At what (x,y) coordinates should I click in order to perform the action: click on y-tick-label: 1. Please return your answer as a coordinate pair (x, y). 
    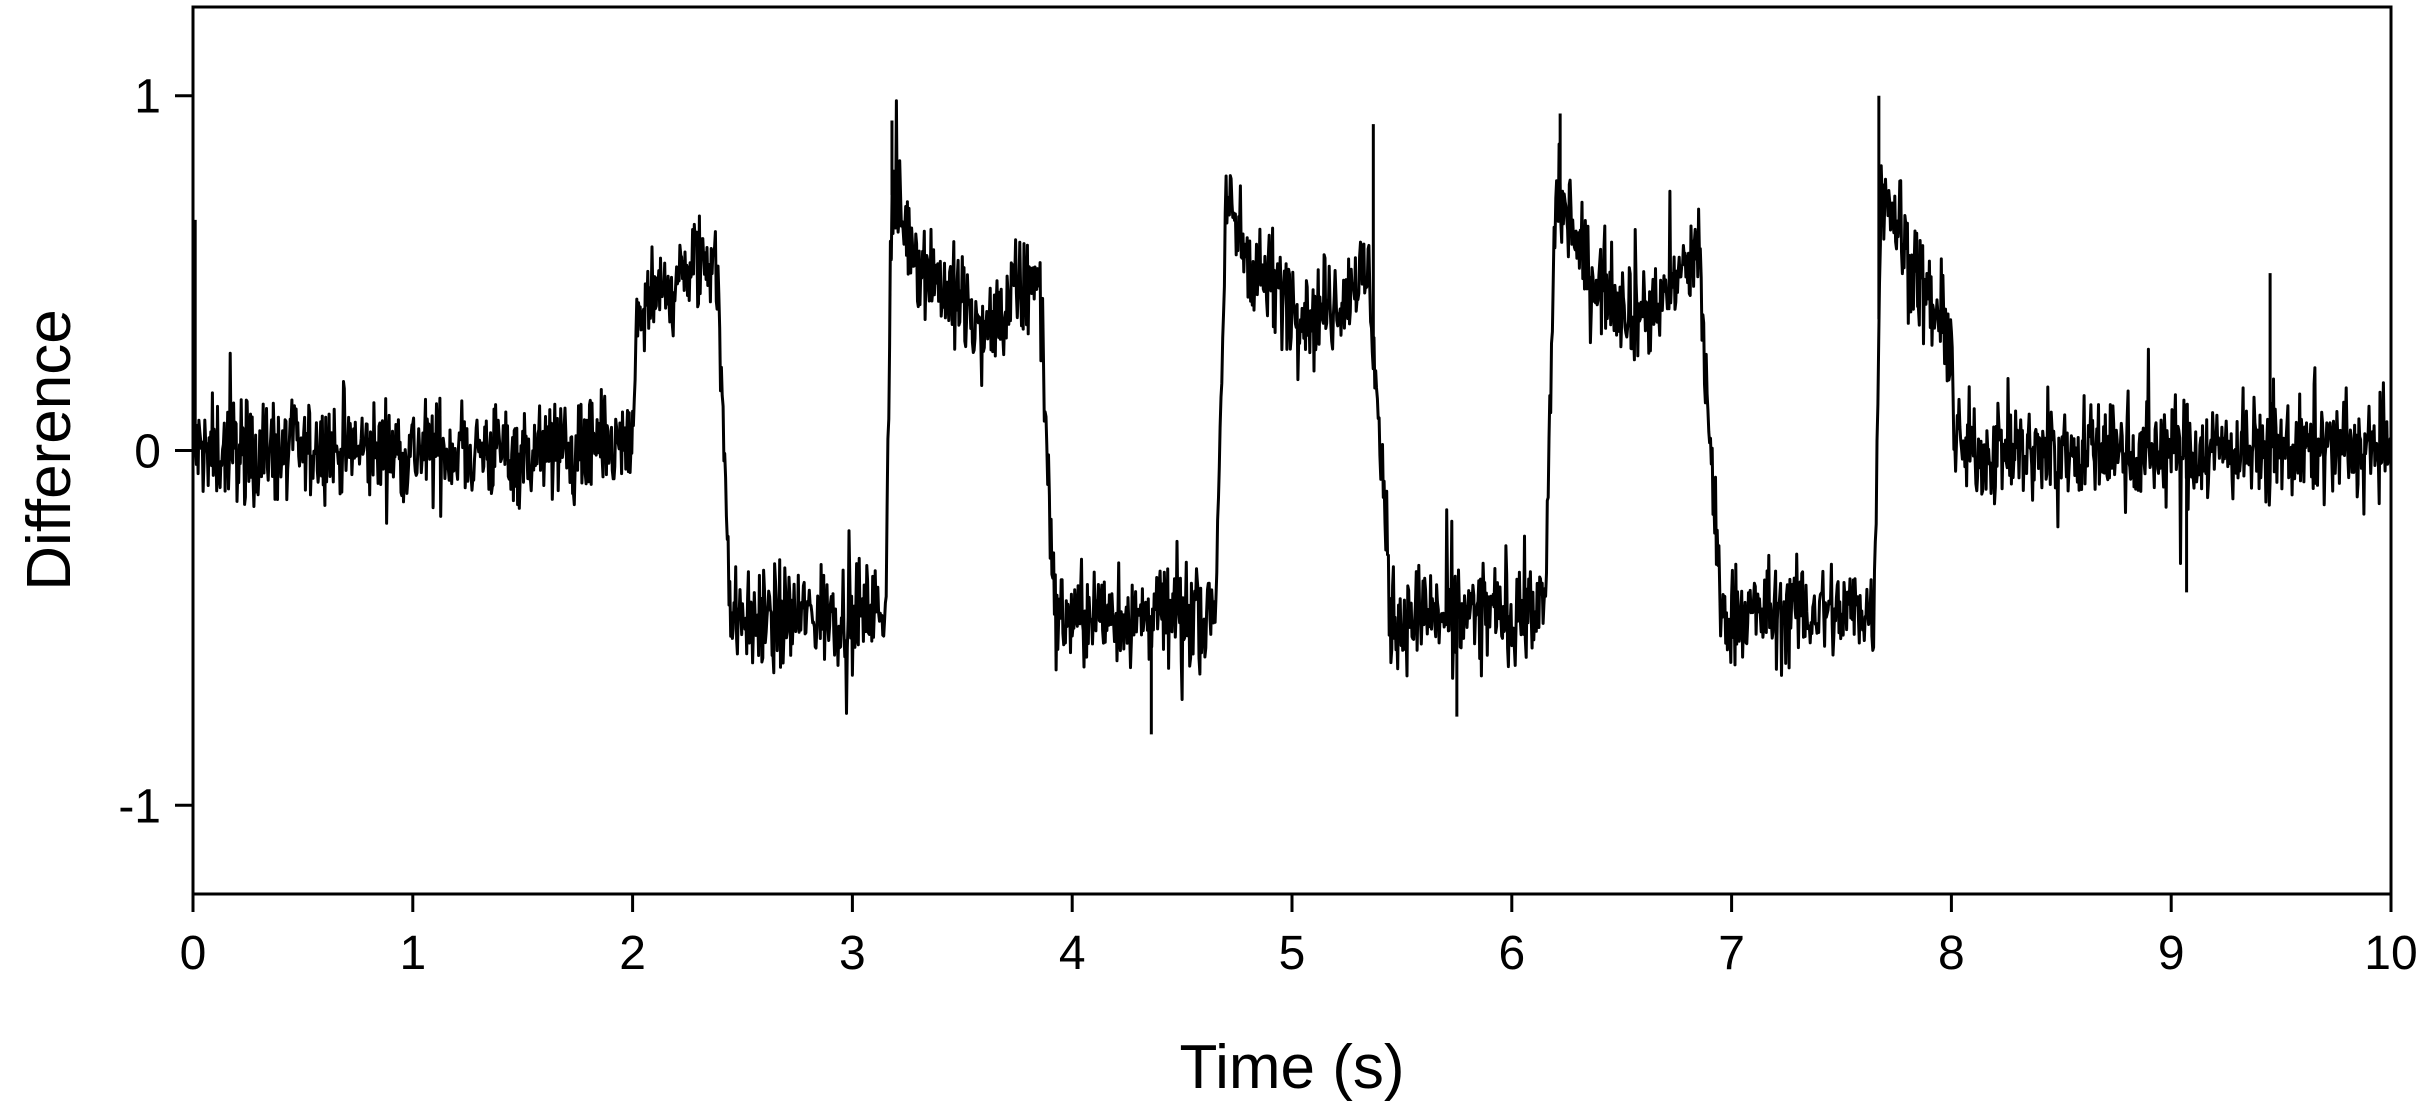
    Looking at the image, I should click on (147, 97).